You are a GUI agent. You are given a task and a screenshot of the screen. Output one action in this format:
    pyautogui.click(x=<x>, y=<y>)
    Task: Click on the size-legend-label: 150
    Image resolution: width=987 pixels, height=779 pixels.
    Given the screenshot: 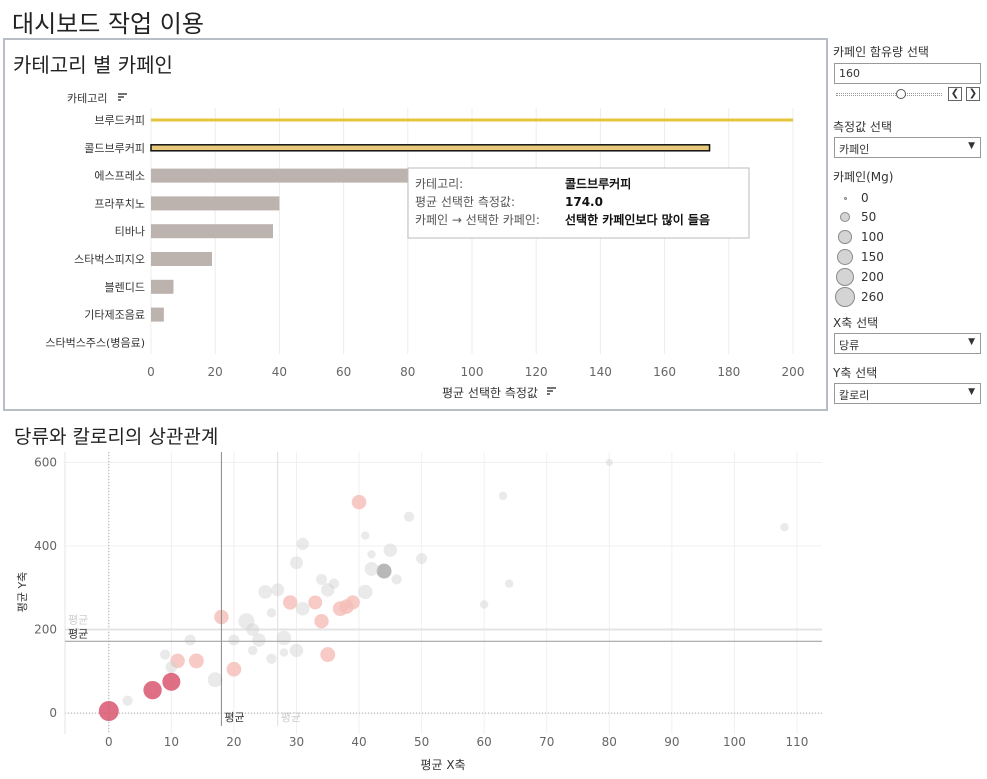 What is the action you would take?
    pyautogui.click(x=872, y=257)
    